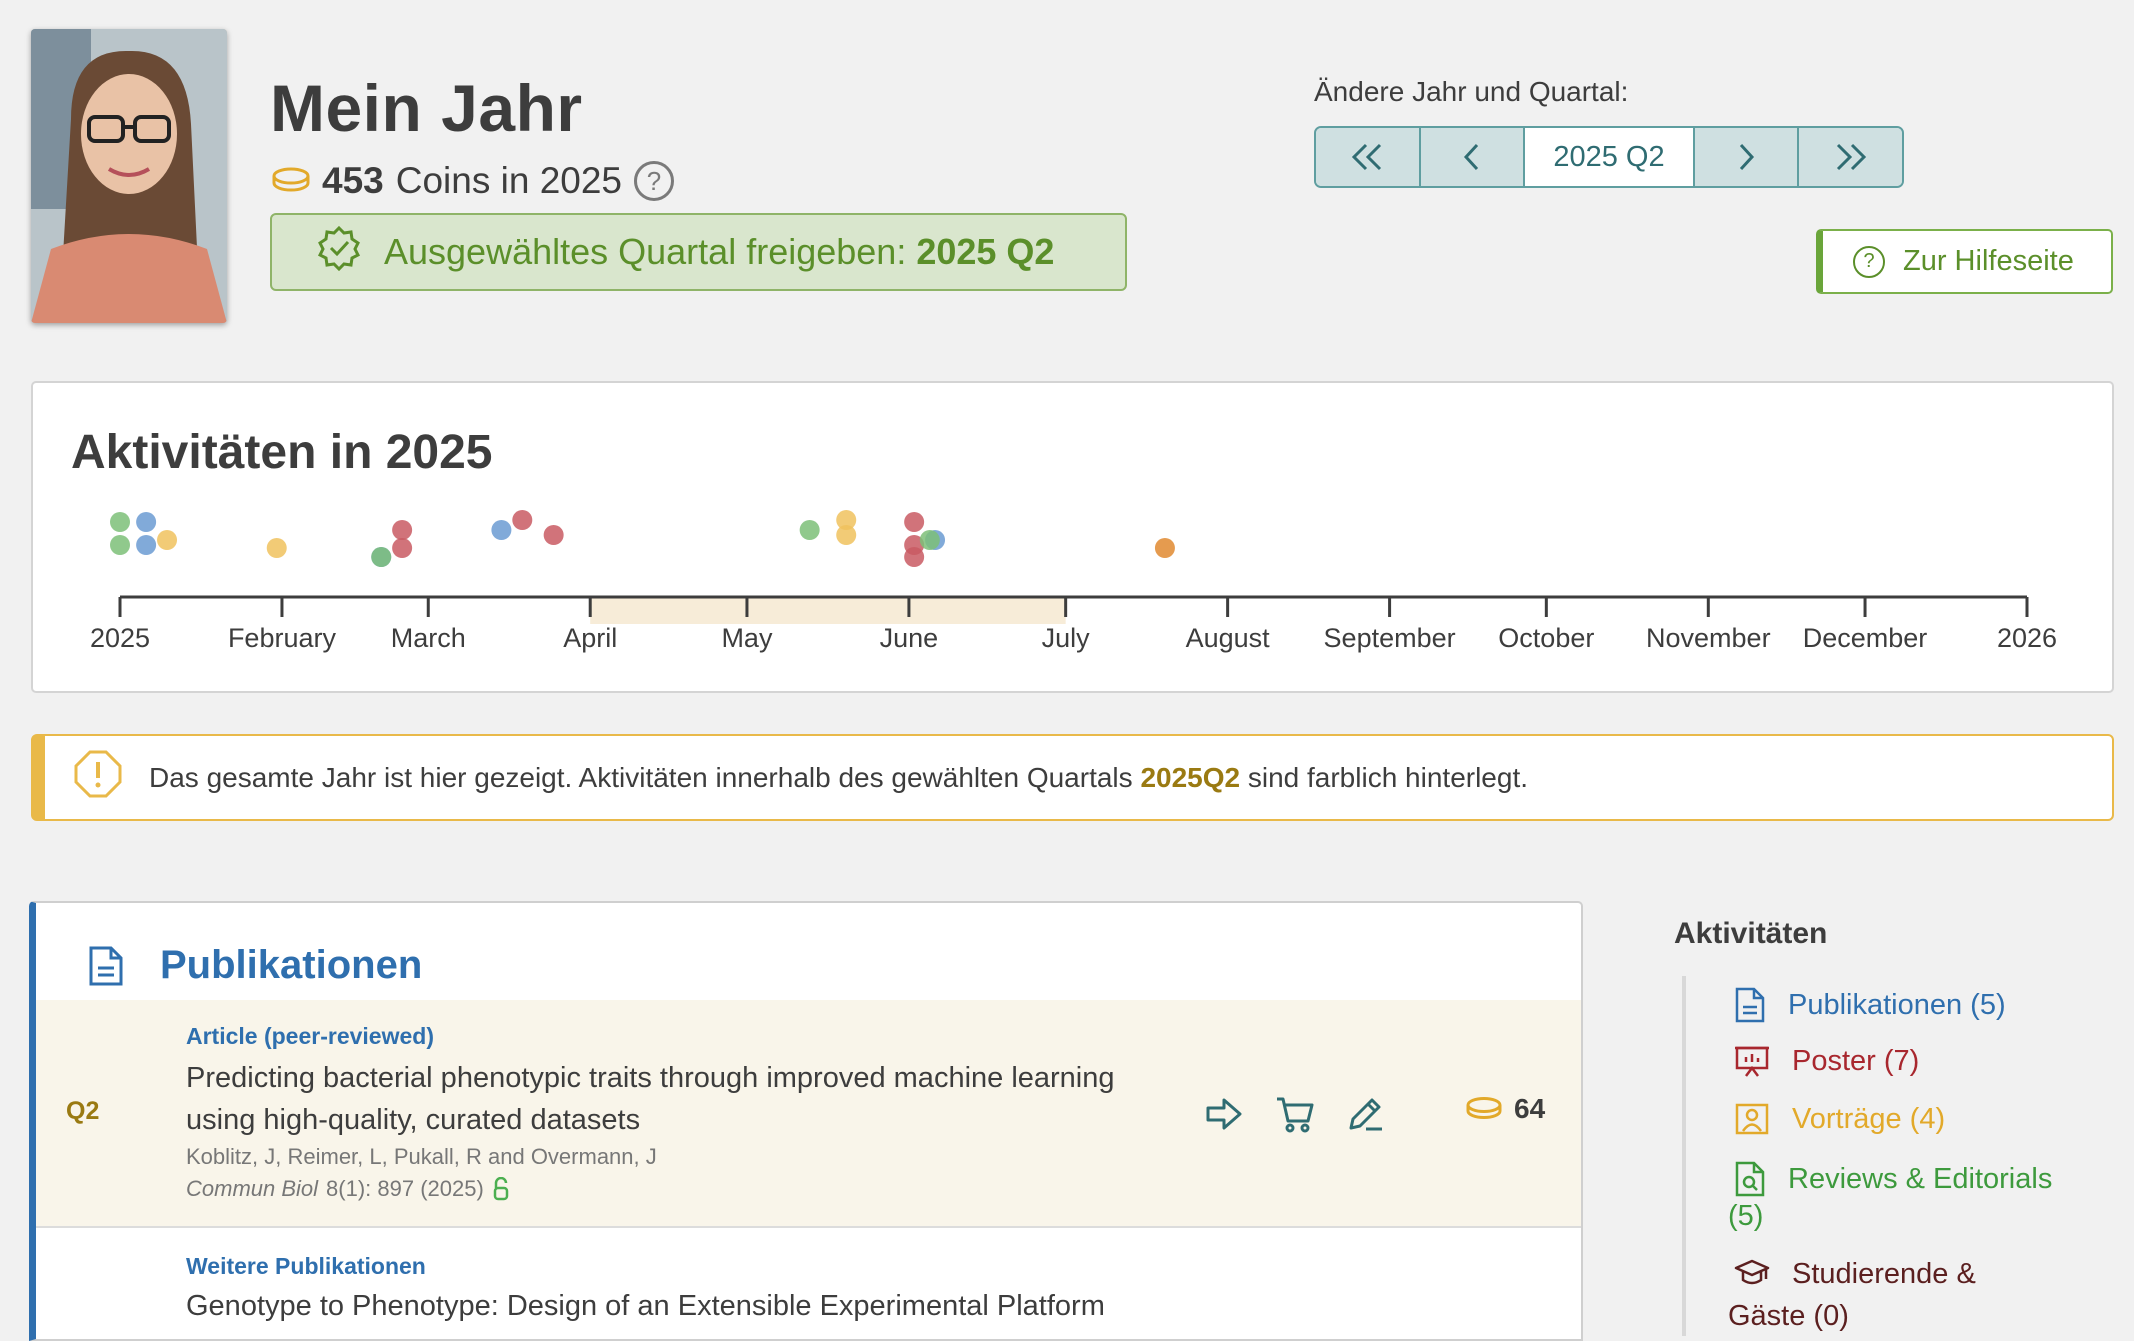  What do you see at coordinates (348, 1189) in the screenshot?
I see `publication-journal: Commun Biol 8(1): 897 (2025)` at bounding box center [348, 1189].